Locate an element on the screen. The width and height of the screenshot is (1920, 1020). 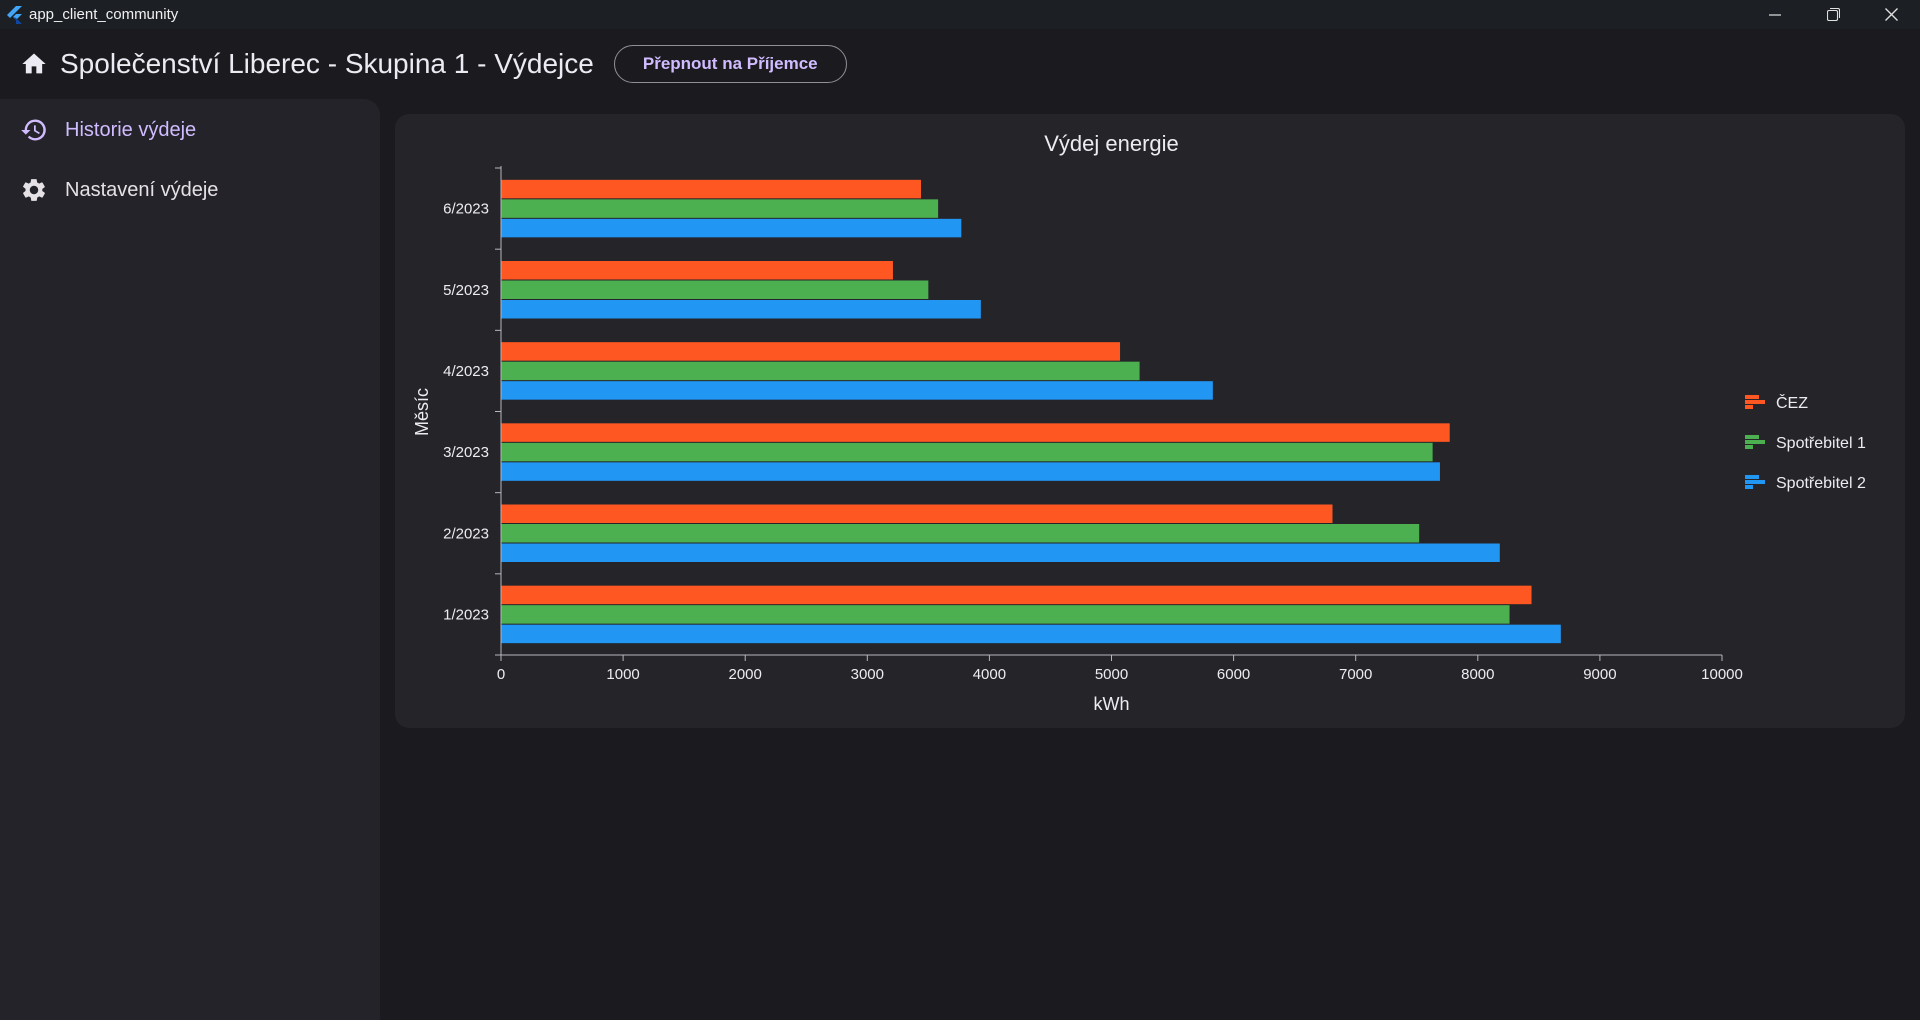
sidebar-item-label: Historie výdeje is located at coordinates (131, 129).